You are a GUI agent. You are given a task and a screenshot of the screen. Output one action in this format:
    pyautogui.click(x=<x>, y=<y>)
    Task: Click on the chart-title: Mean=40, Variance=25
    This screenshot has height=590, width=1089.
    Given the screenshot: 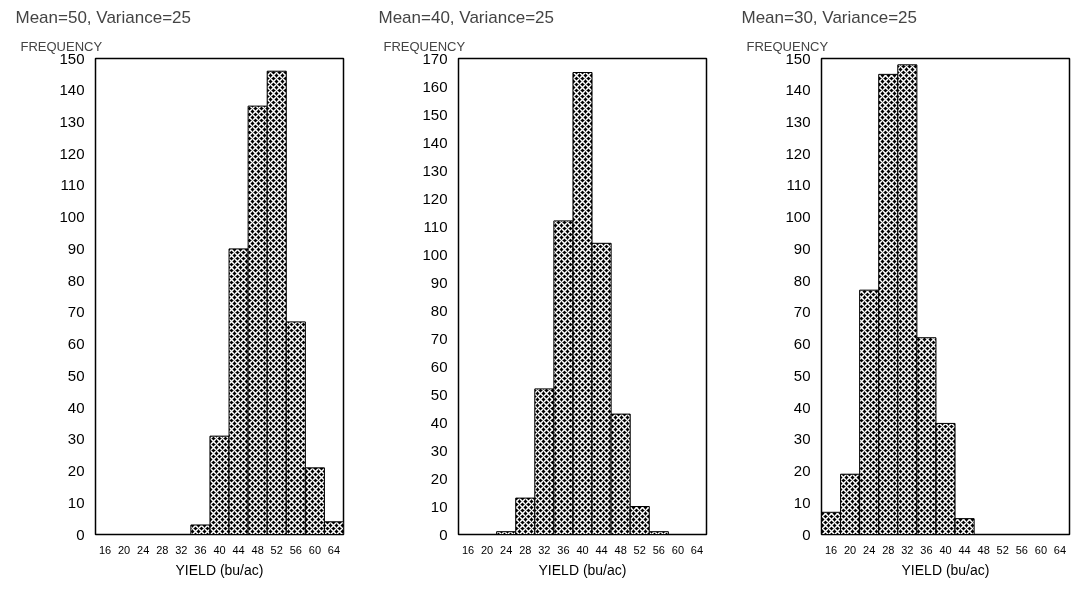 What is the action you would take?
    pyautogui.click(x=466, y=17)
    